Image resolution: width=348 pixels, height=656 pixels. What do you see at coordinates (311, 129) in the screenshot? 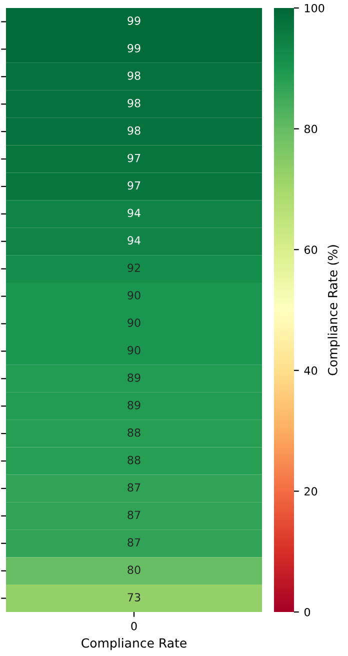
I see `color-bar-label: 80` at bounding box center [311, 129].